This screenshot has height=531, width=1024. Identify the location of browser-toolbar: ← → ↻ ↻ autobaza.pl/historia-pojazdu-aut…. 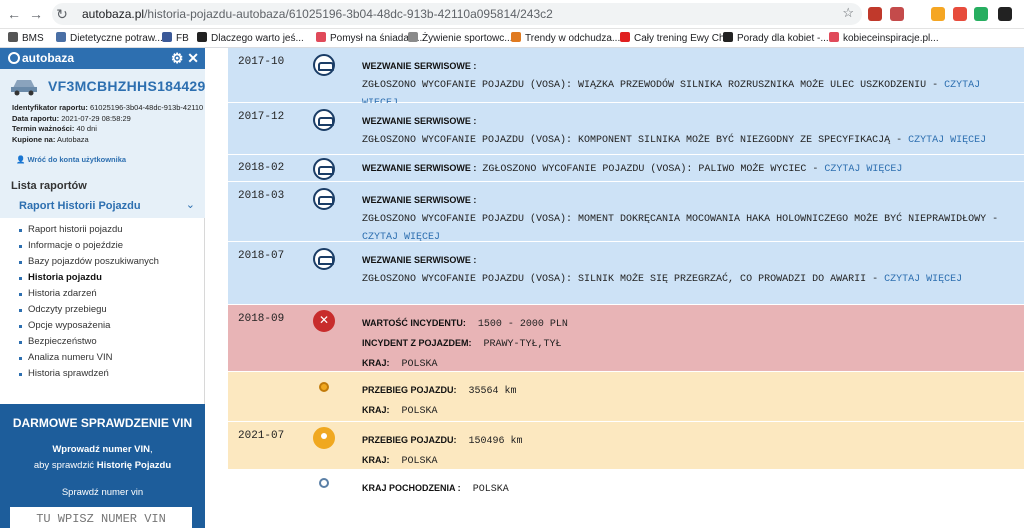
(512, 14).